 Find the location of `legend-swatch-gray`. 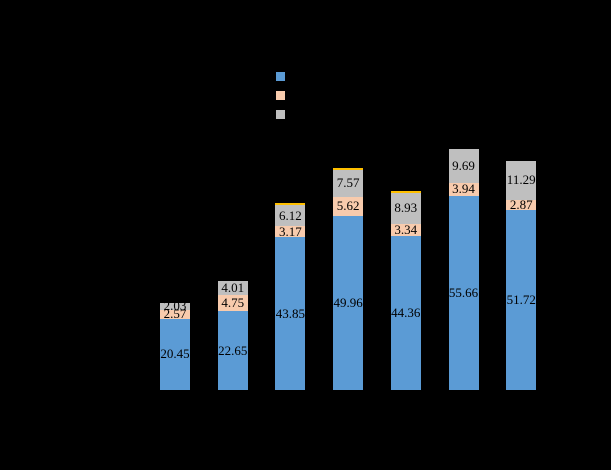

legend-swatch-gray is located at coordinates (280, 114).